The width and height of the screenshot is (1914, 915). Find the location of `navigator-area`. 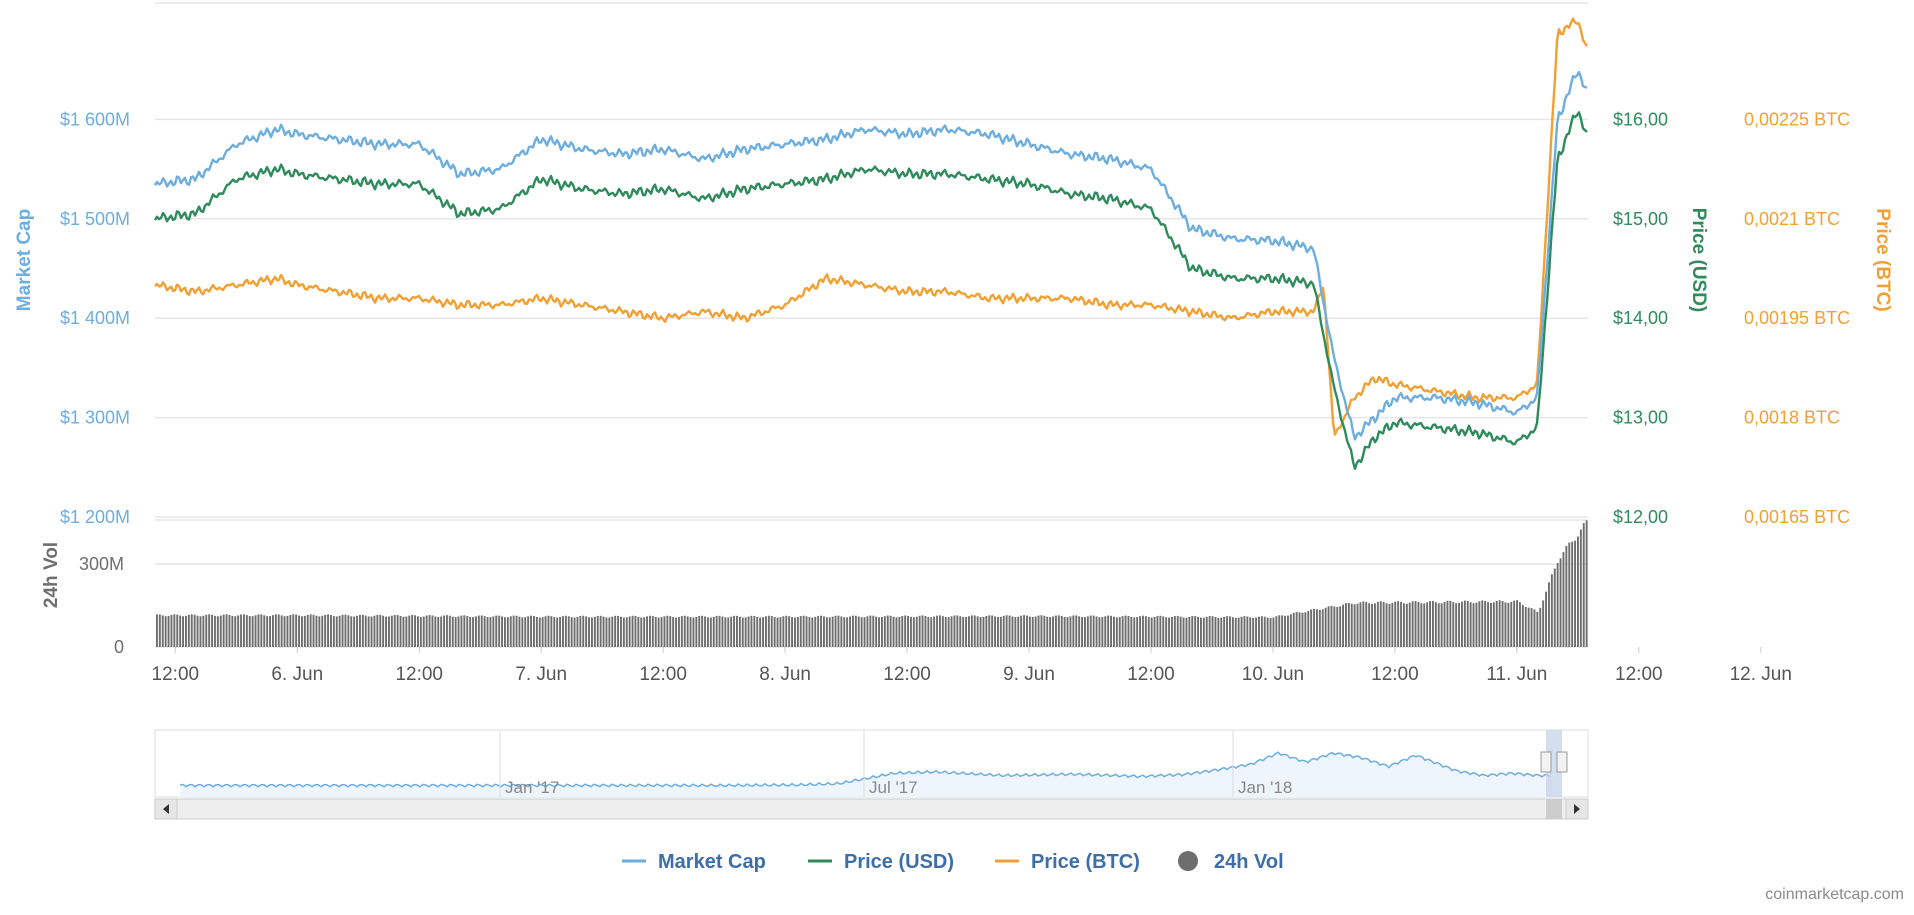

navigator-area is located at coordinates (866, 774).